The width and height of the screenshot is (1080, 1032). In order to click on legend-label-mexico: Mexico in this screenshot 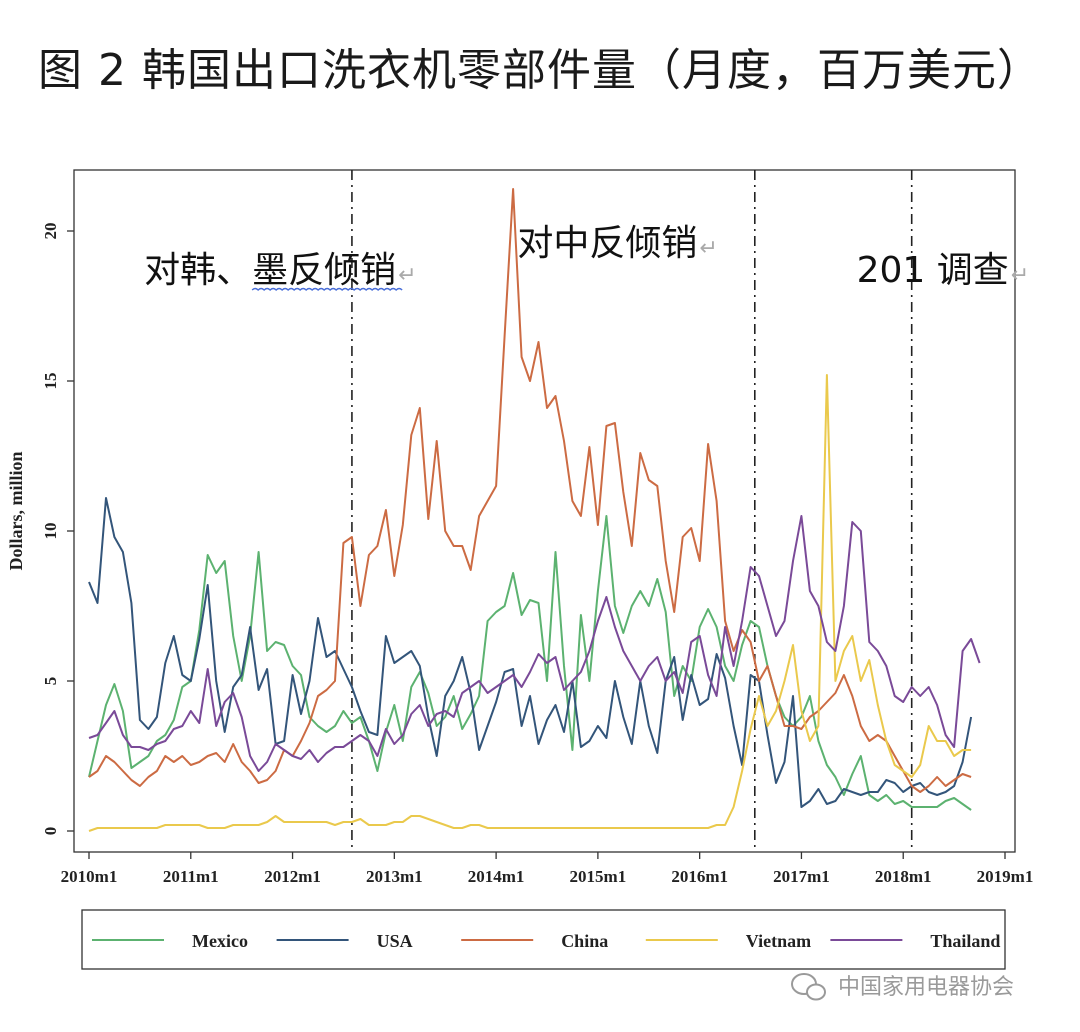, I will do `click(220, 941)`.